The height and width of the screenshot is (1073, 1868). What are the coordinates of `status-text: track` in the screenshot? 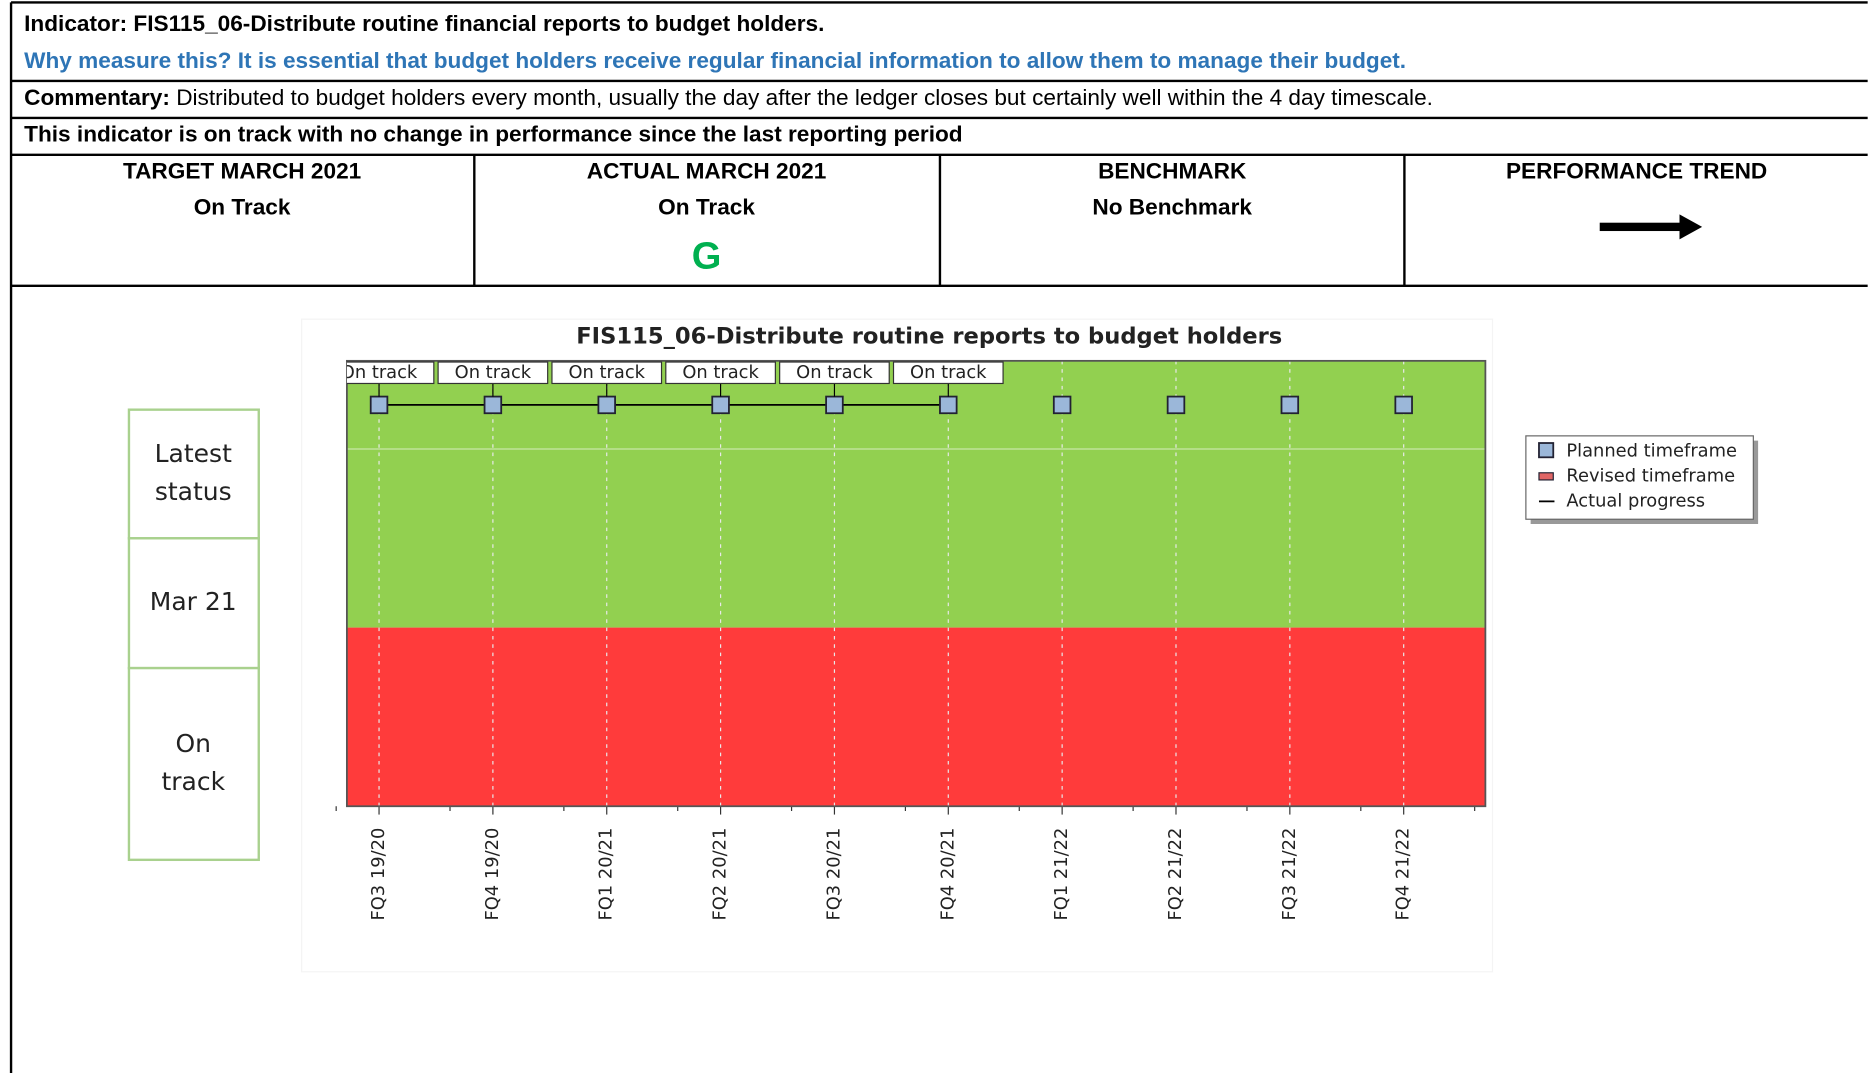 It's located at (193, 781).